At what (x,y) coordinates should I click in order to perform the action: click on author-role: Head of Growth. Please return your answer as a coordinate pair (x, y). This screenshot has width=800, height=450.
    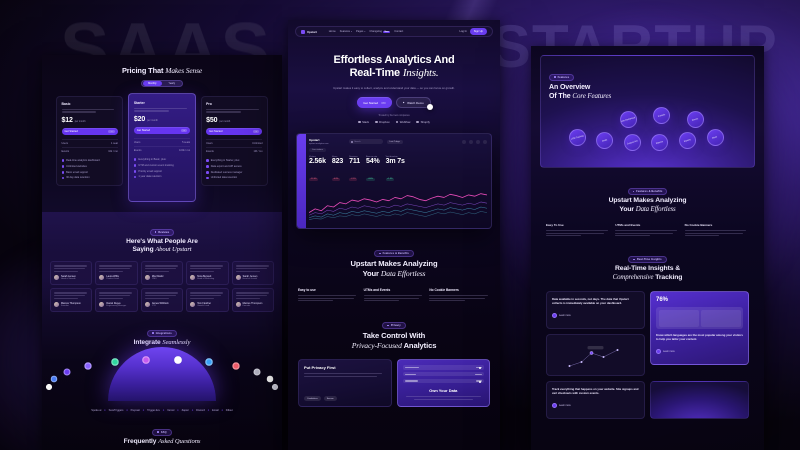
    Looking at the image, I should click on (250, 279).